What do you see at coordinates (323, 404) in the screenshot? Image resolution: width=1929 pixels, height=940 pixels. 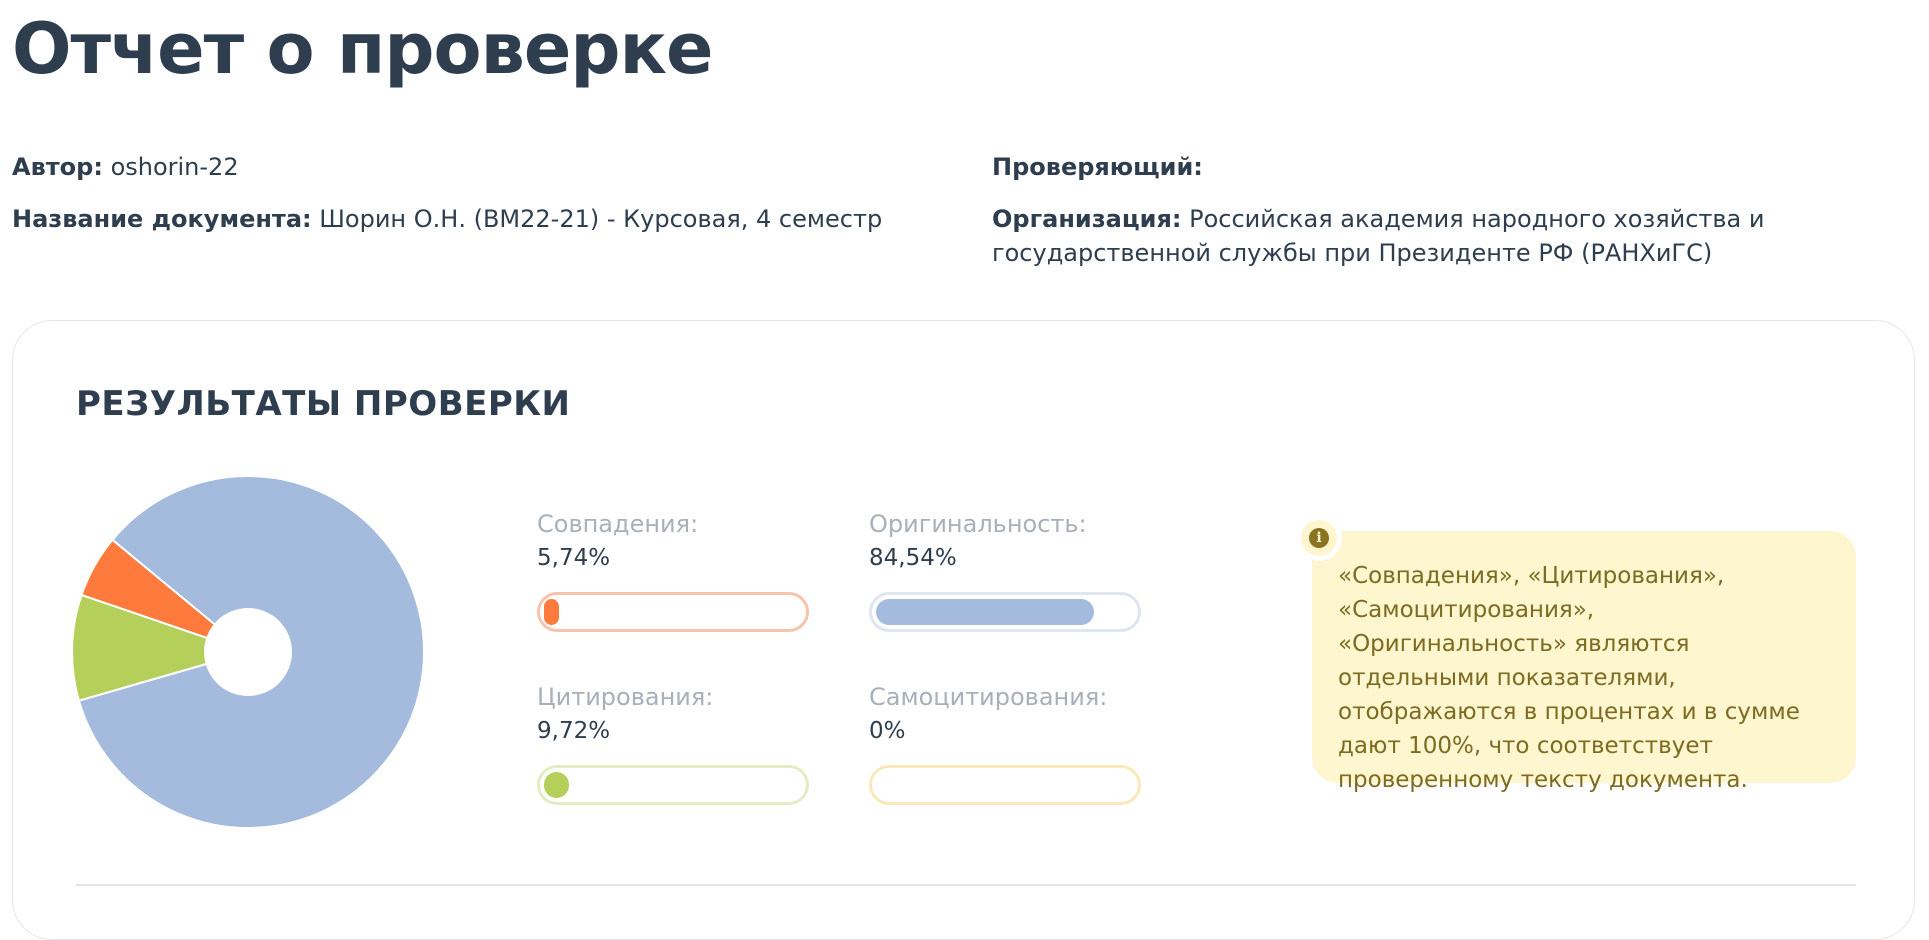 I see `results-title: РЕЗУЛЬТАТЫ ПРОВЕРКИ` at bounding box center [323, 404].